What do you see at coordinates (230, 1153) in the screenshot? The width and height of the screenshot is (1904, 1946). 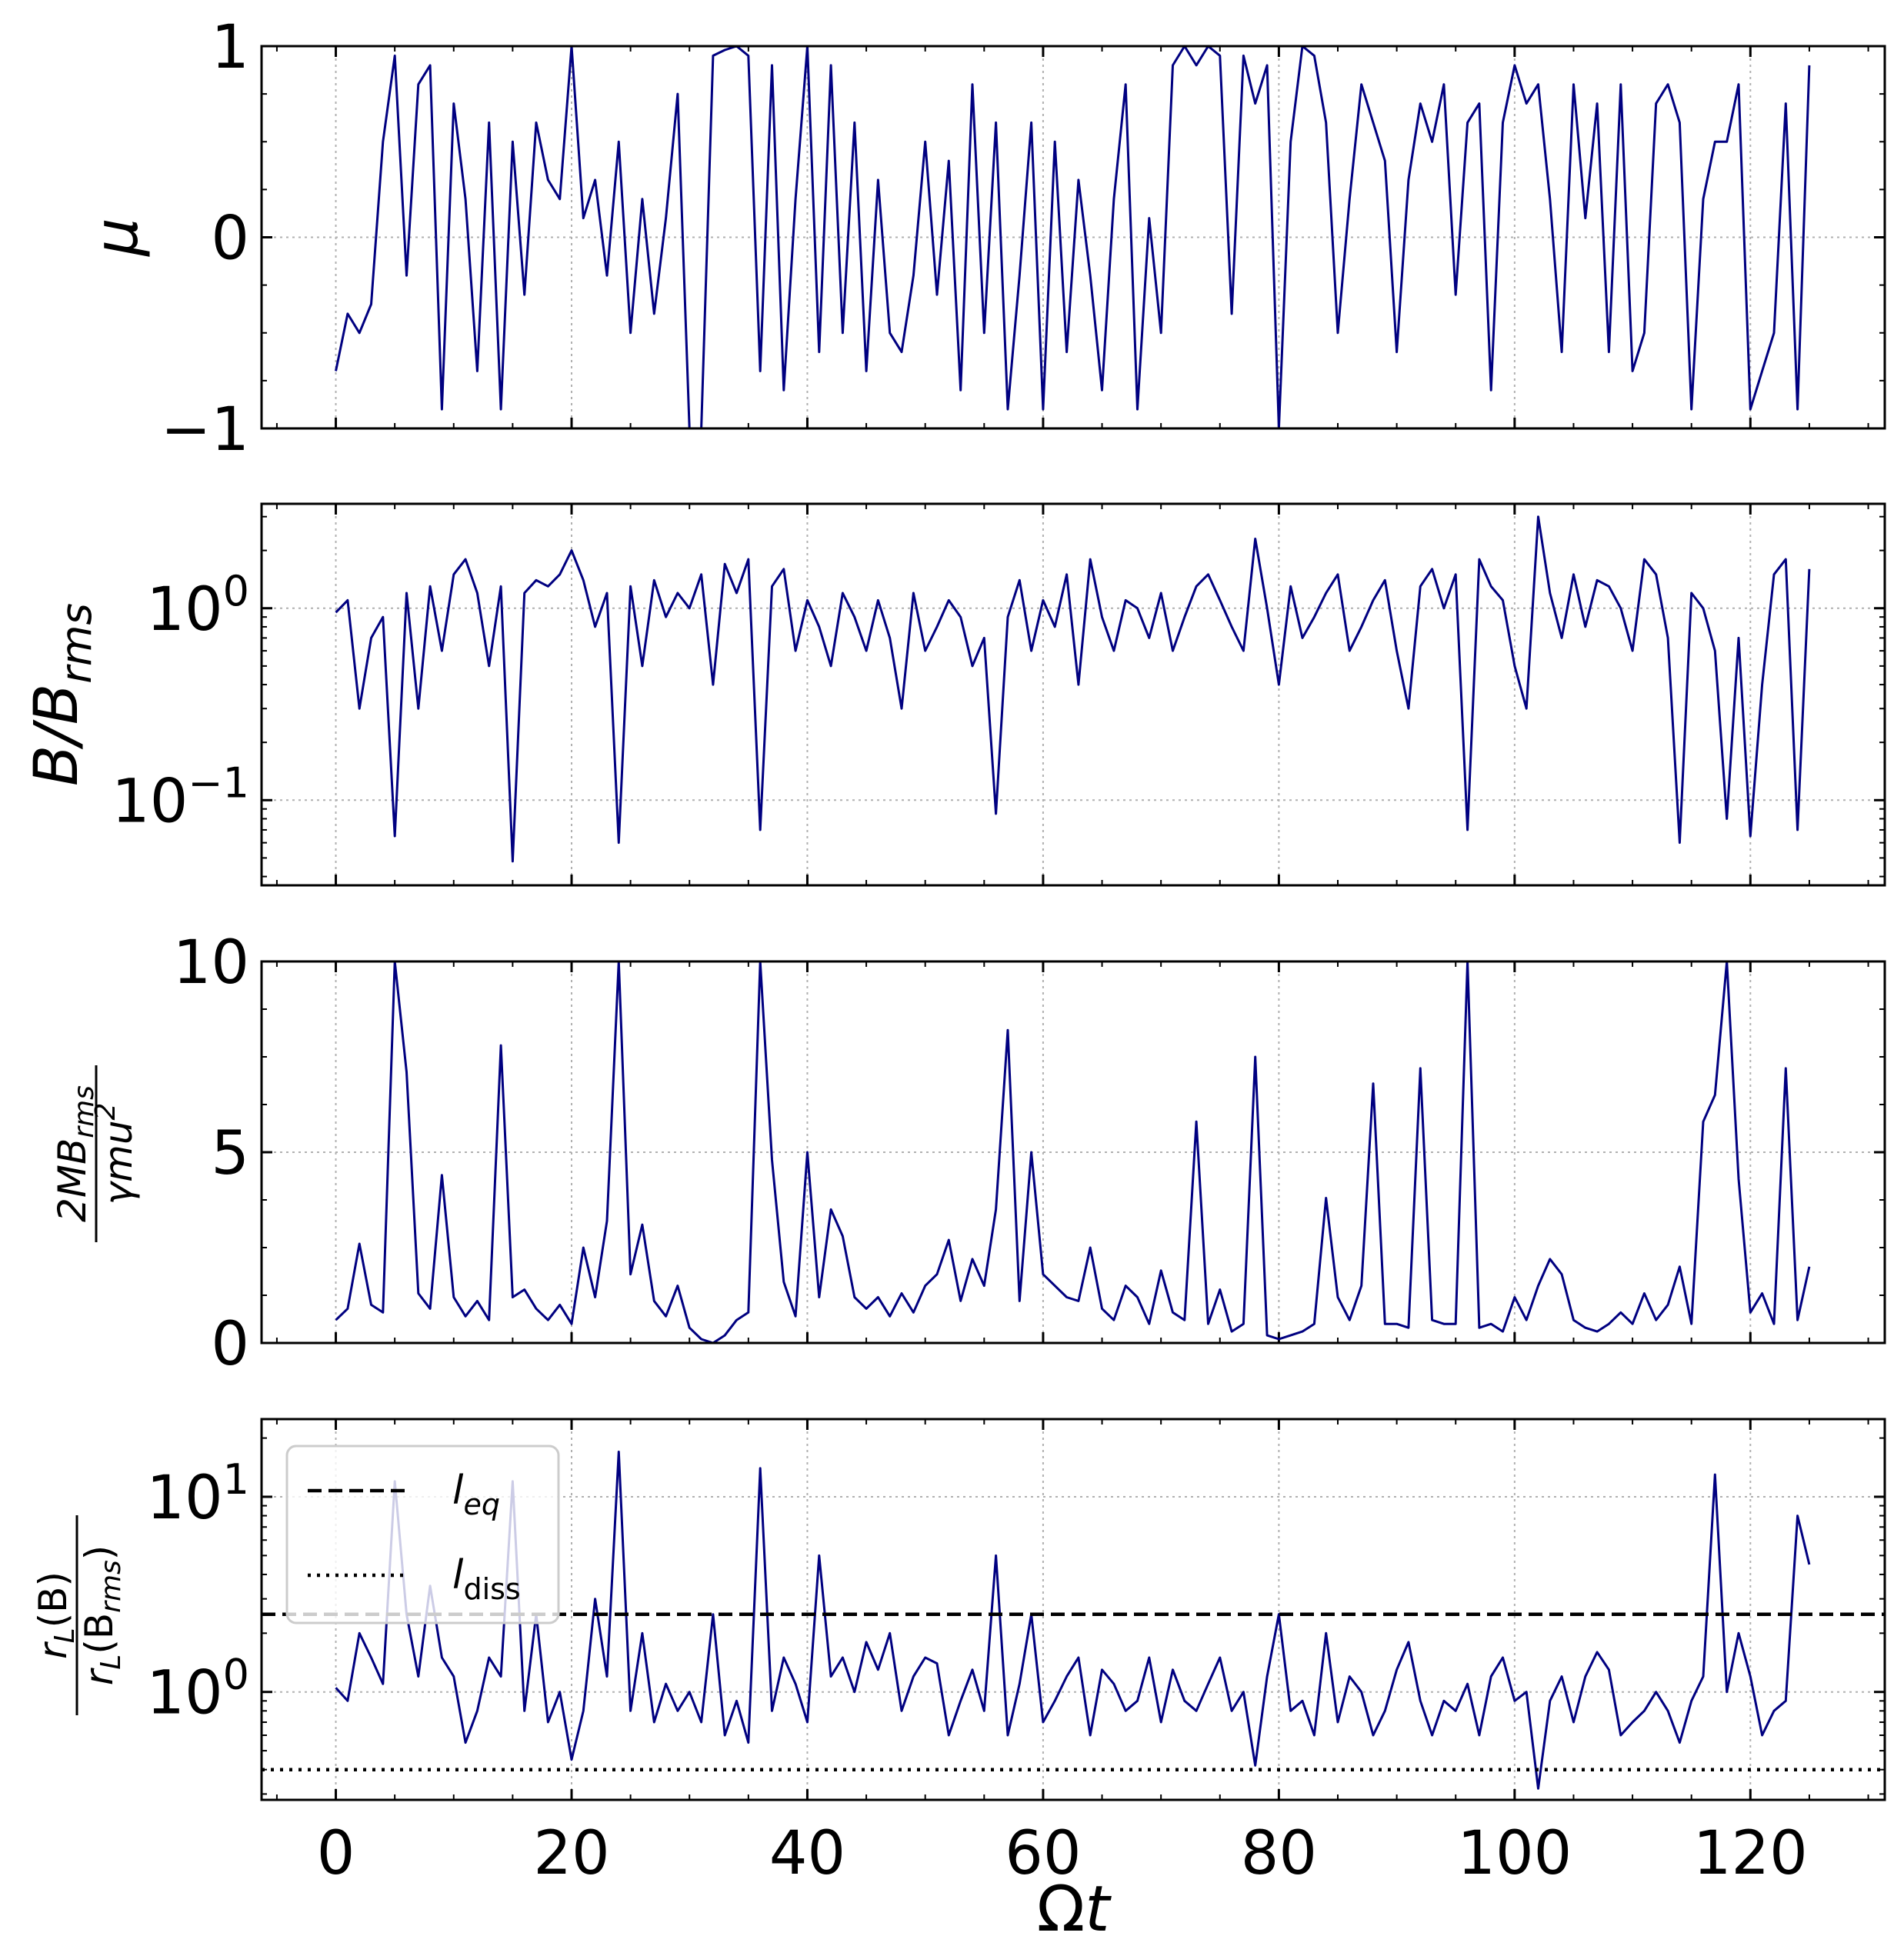 I see `y-tick-label: 5` at bounding box center [230, 1153].